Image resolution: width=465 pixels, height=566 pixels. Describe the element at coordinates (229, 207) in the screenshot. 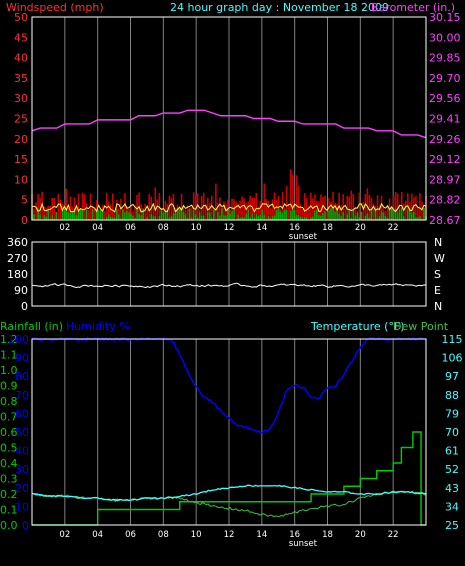

I see `wind-average-line` at that location.